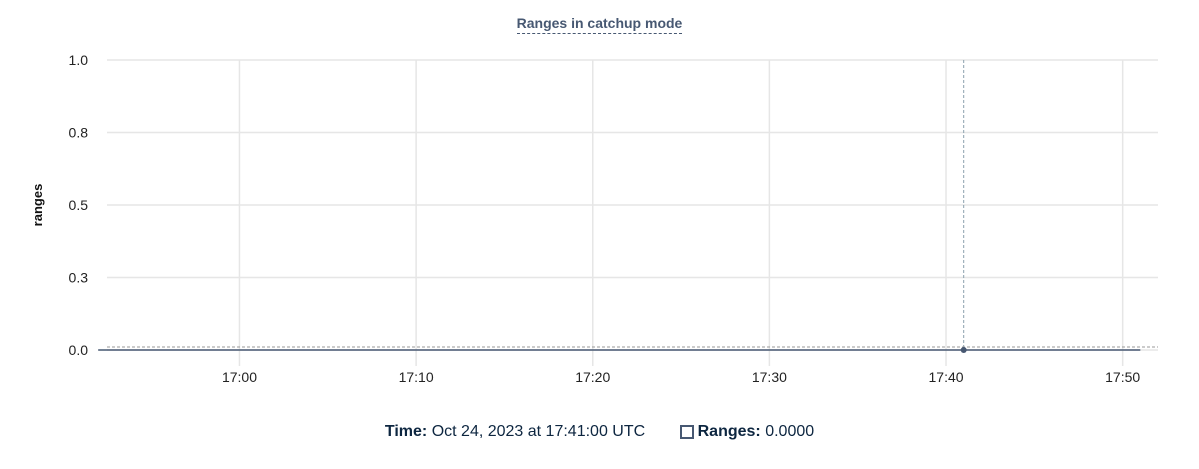 Image resolution: width=1199 pixels, height=469 pixels. What do you see at coordinates (79, 278) in the screenshot?
I see `y-tick-label: 0.3` at bounding box center [79, 278].